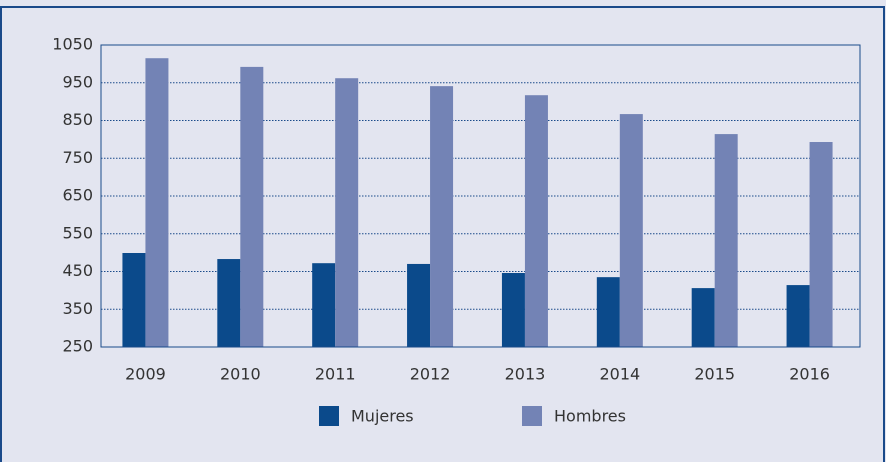  Describe the element at coordinates (145, 374) in the screenshot. I see `x-tick-label: 2009` at that location.